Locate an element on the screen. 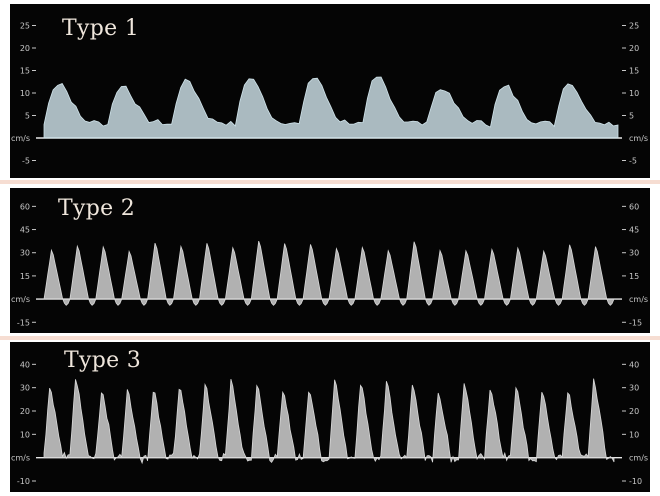 This screenshot has width=660, height=496. right-tick-label: 45 is located at coordinates (634, 230).